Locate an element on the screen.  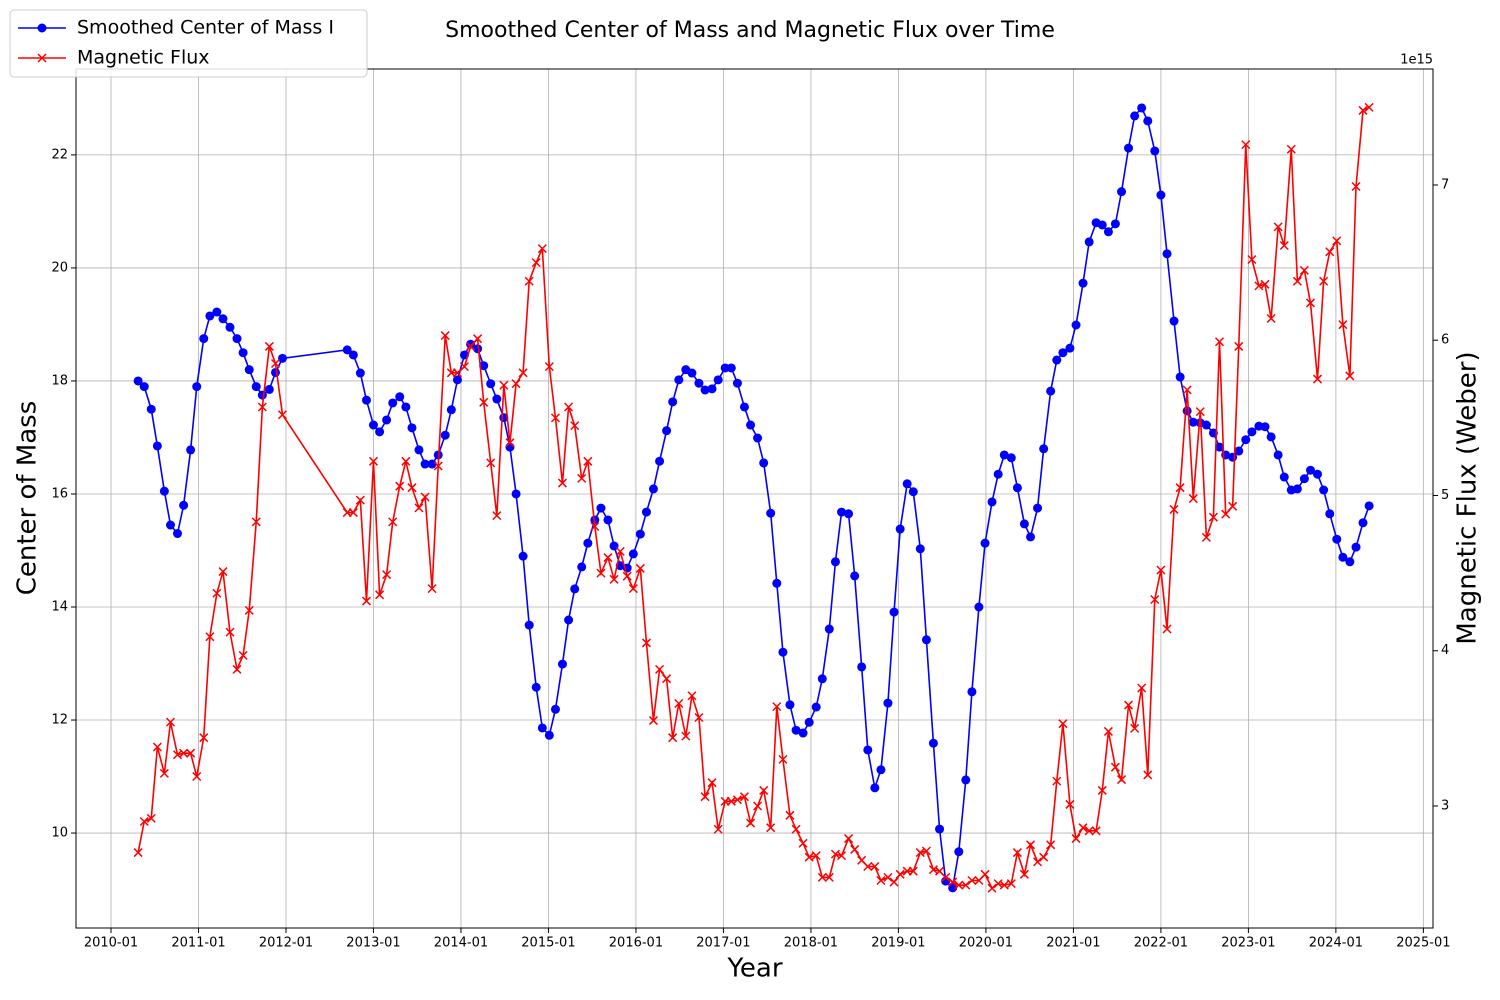
x-tick-label: 2021-01 is located at coordinates (1073, 943).